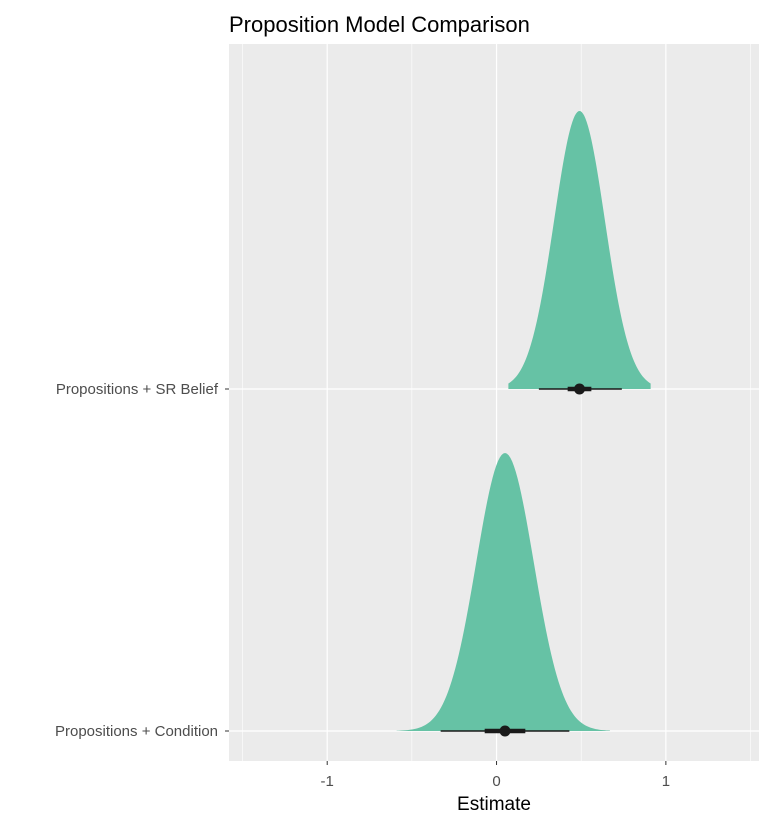 The width and height of the screenshot is (769, 819). Describe the element at coordinates (496, 781) in the screenshot. I see `x-tick-label: 0` at that location.